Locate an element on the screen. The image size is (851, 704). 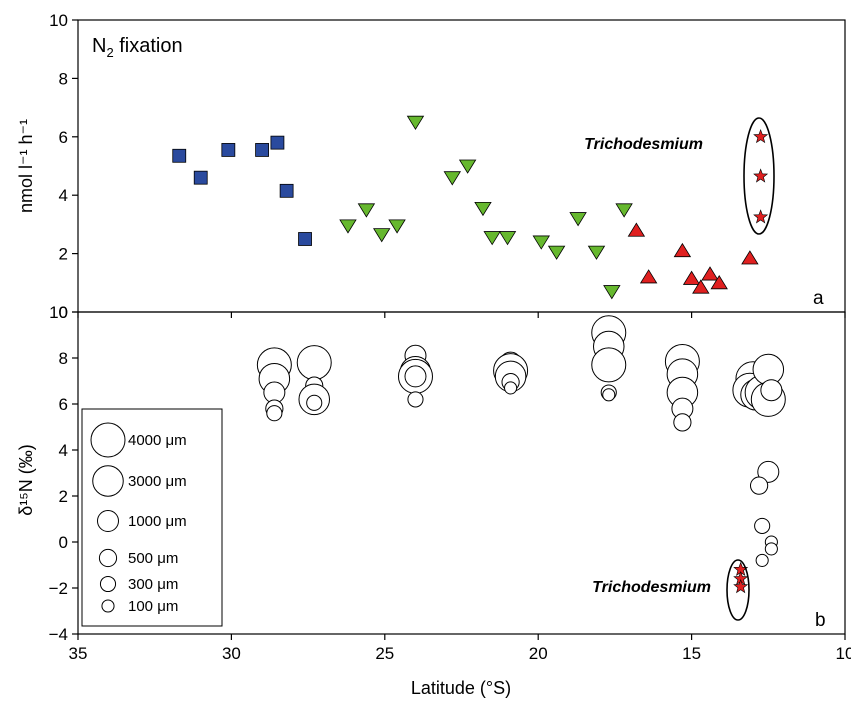
trichodesmium-ellipse-a is located at coordinates (759, 176).